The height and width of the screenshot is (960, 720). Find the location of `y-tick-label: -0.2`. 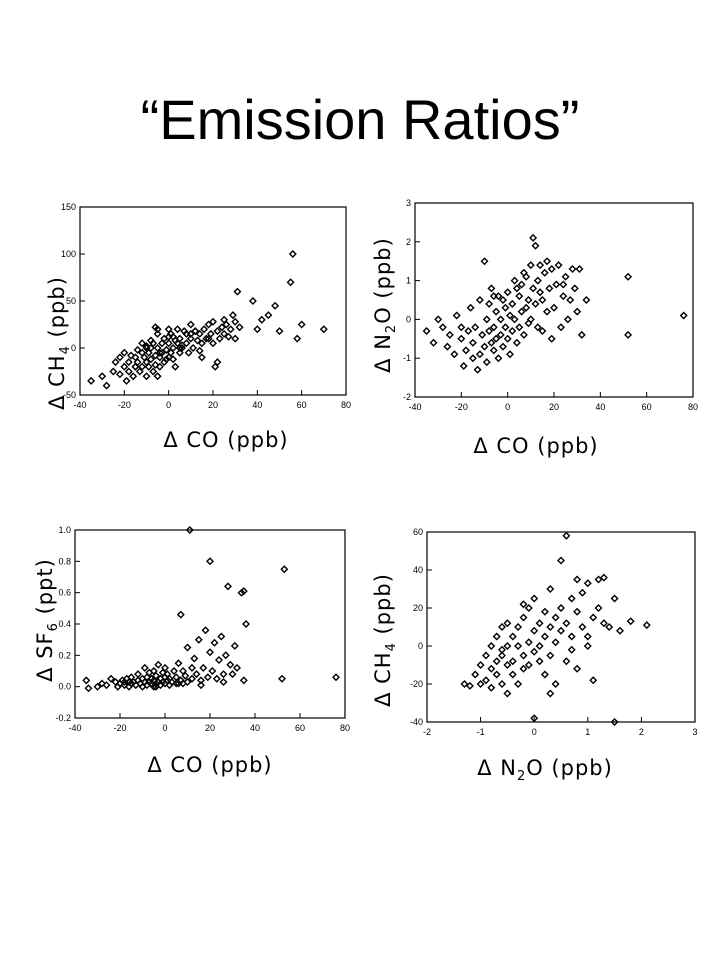

y-tick-label: -0.2 is located at coordinates (63, 718).